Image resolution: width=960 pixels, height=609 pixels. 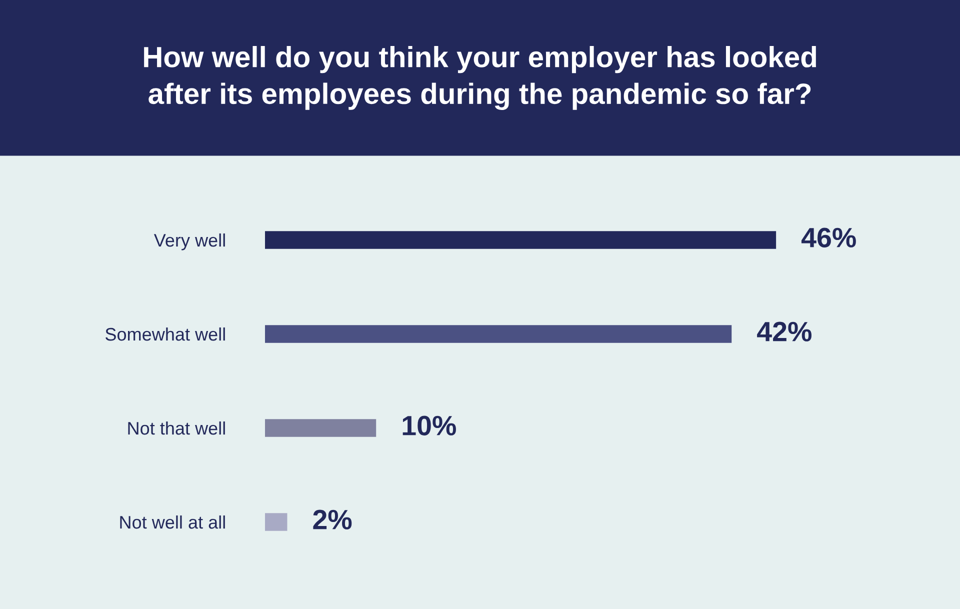 What do you see at coordinates (784, 332) in the screenshot?
I see `data-label: 42%` at bounding box center [784, 332].